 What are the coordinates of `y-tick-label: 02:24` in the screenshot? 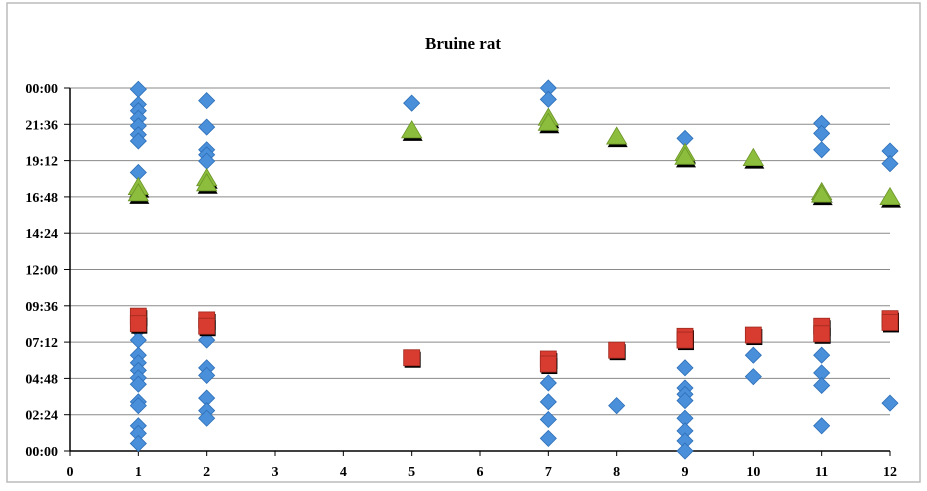 It's located at (41, 416).